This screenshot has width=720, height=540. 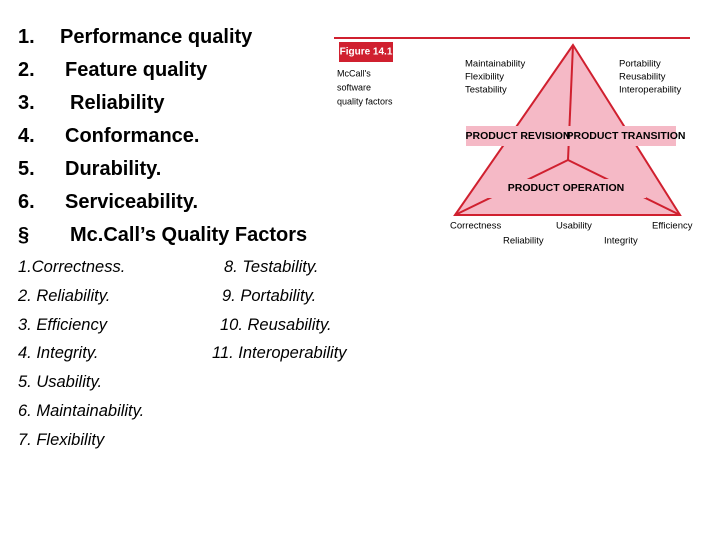 I want to click on factor-label: Portability, so click(x=640, y=64).